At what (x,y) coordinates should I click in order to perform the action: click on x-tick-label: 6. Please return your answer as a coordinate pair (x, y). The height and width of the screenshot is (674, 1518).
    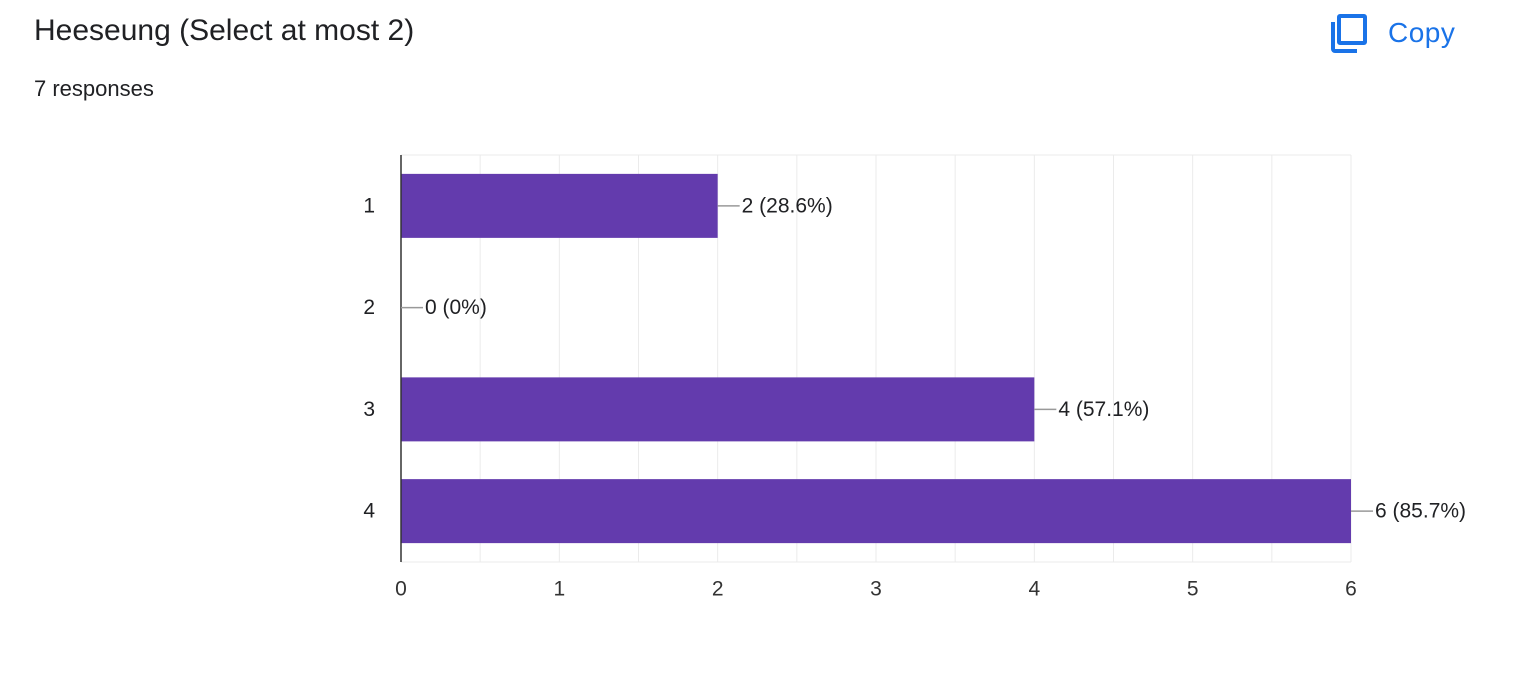
    Looking at the image, I should click on (1351, 589).